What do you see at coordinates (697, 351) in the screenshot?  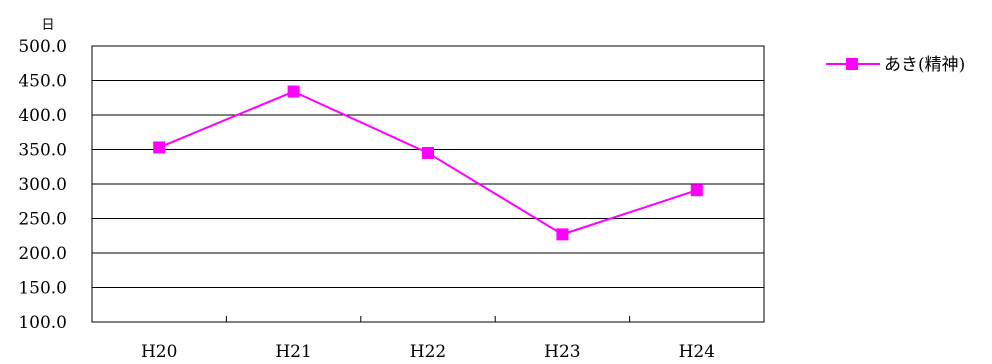 I see `x-tick-label: H24` at bounding box center [697, 351].